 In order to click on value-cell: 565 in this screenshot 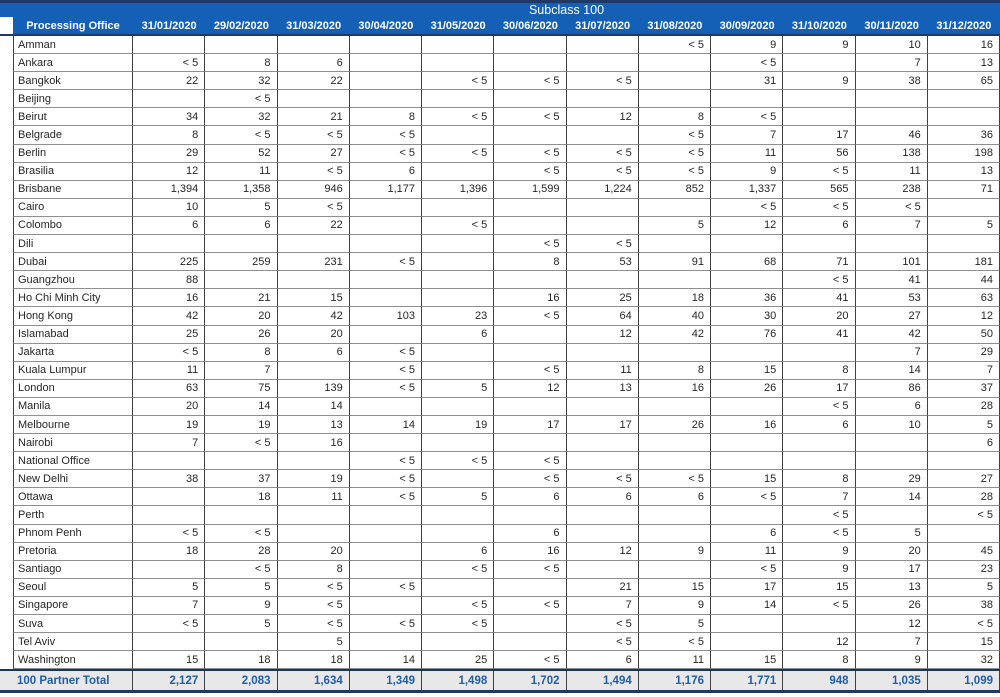, I will do `click(819, 189)`.